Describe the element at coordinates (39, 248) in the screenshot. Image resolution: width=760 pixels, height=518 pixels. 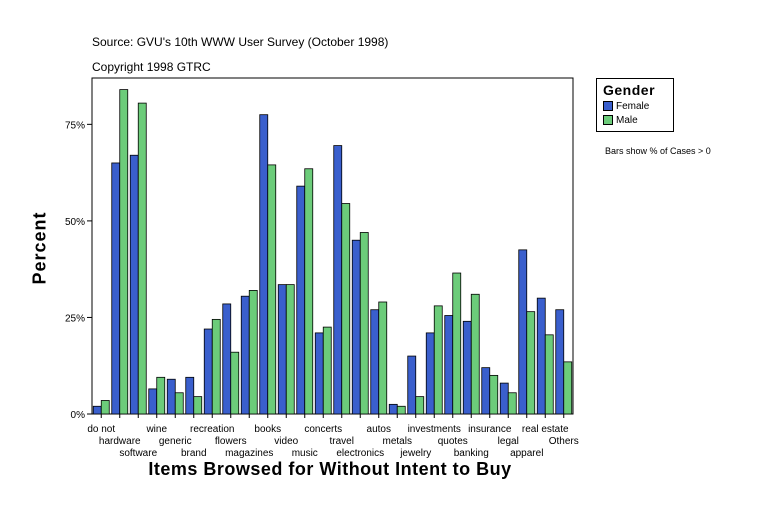
I see `y-axis-label: Percent` at that location.